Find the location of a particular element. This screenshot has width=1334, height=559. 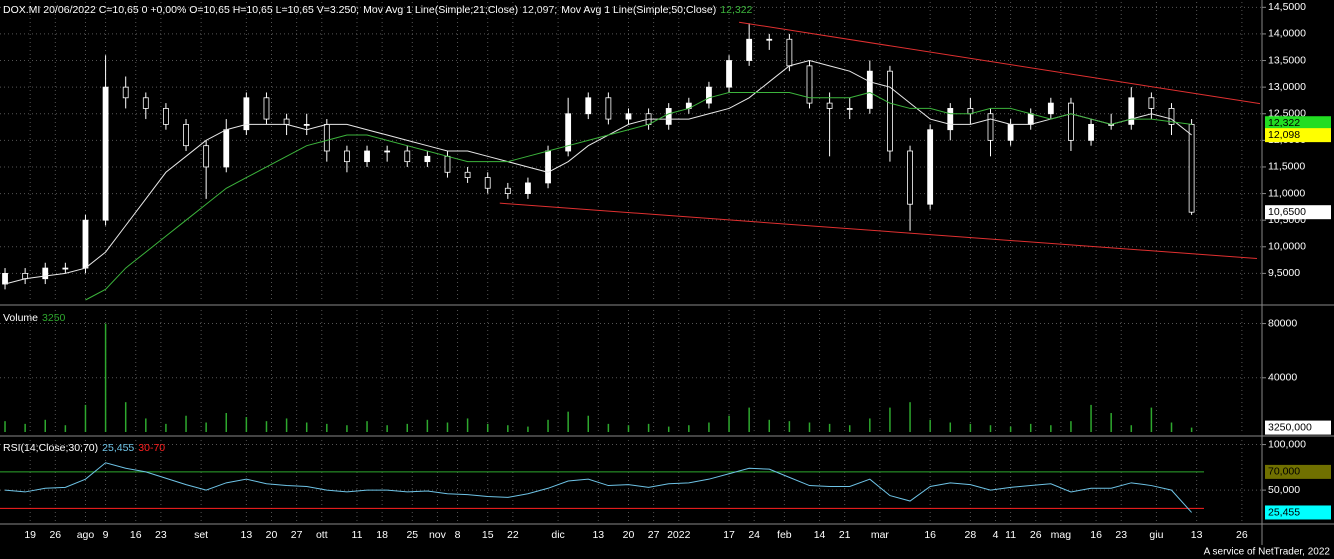

y-tick-label: 9,5000 is located at coordinates (1284, 273).